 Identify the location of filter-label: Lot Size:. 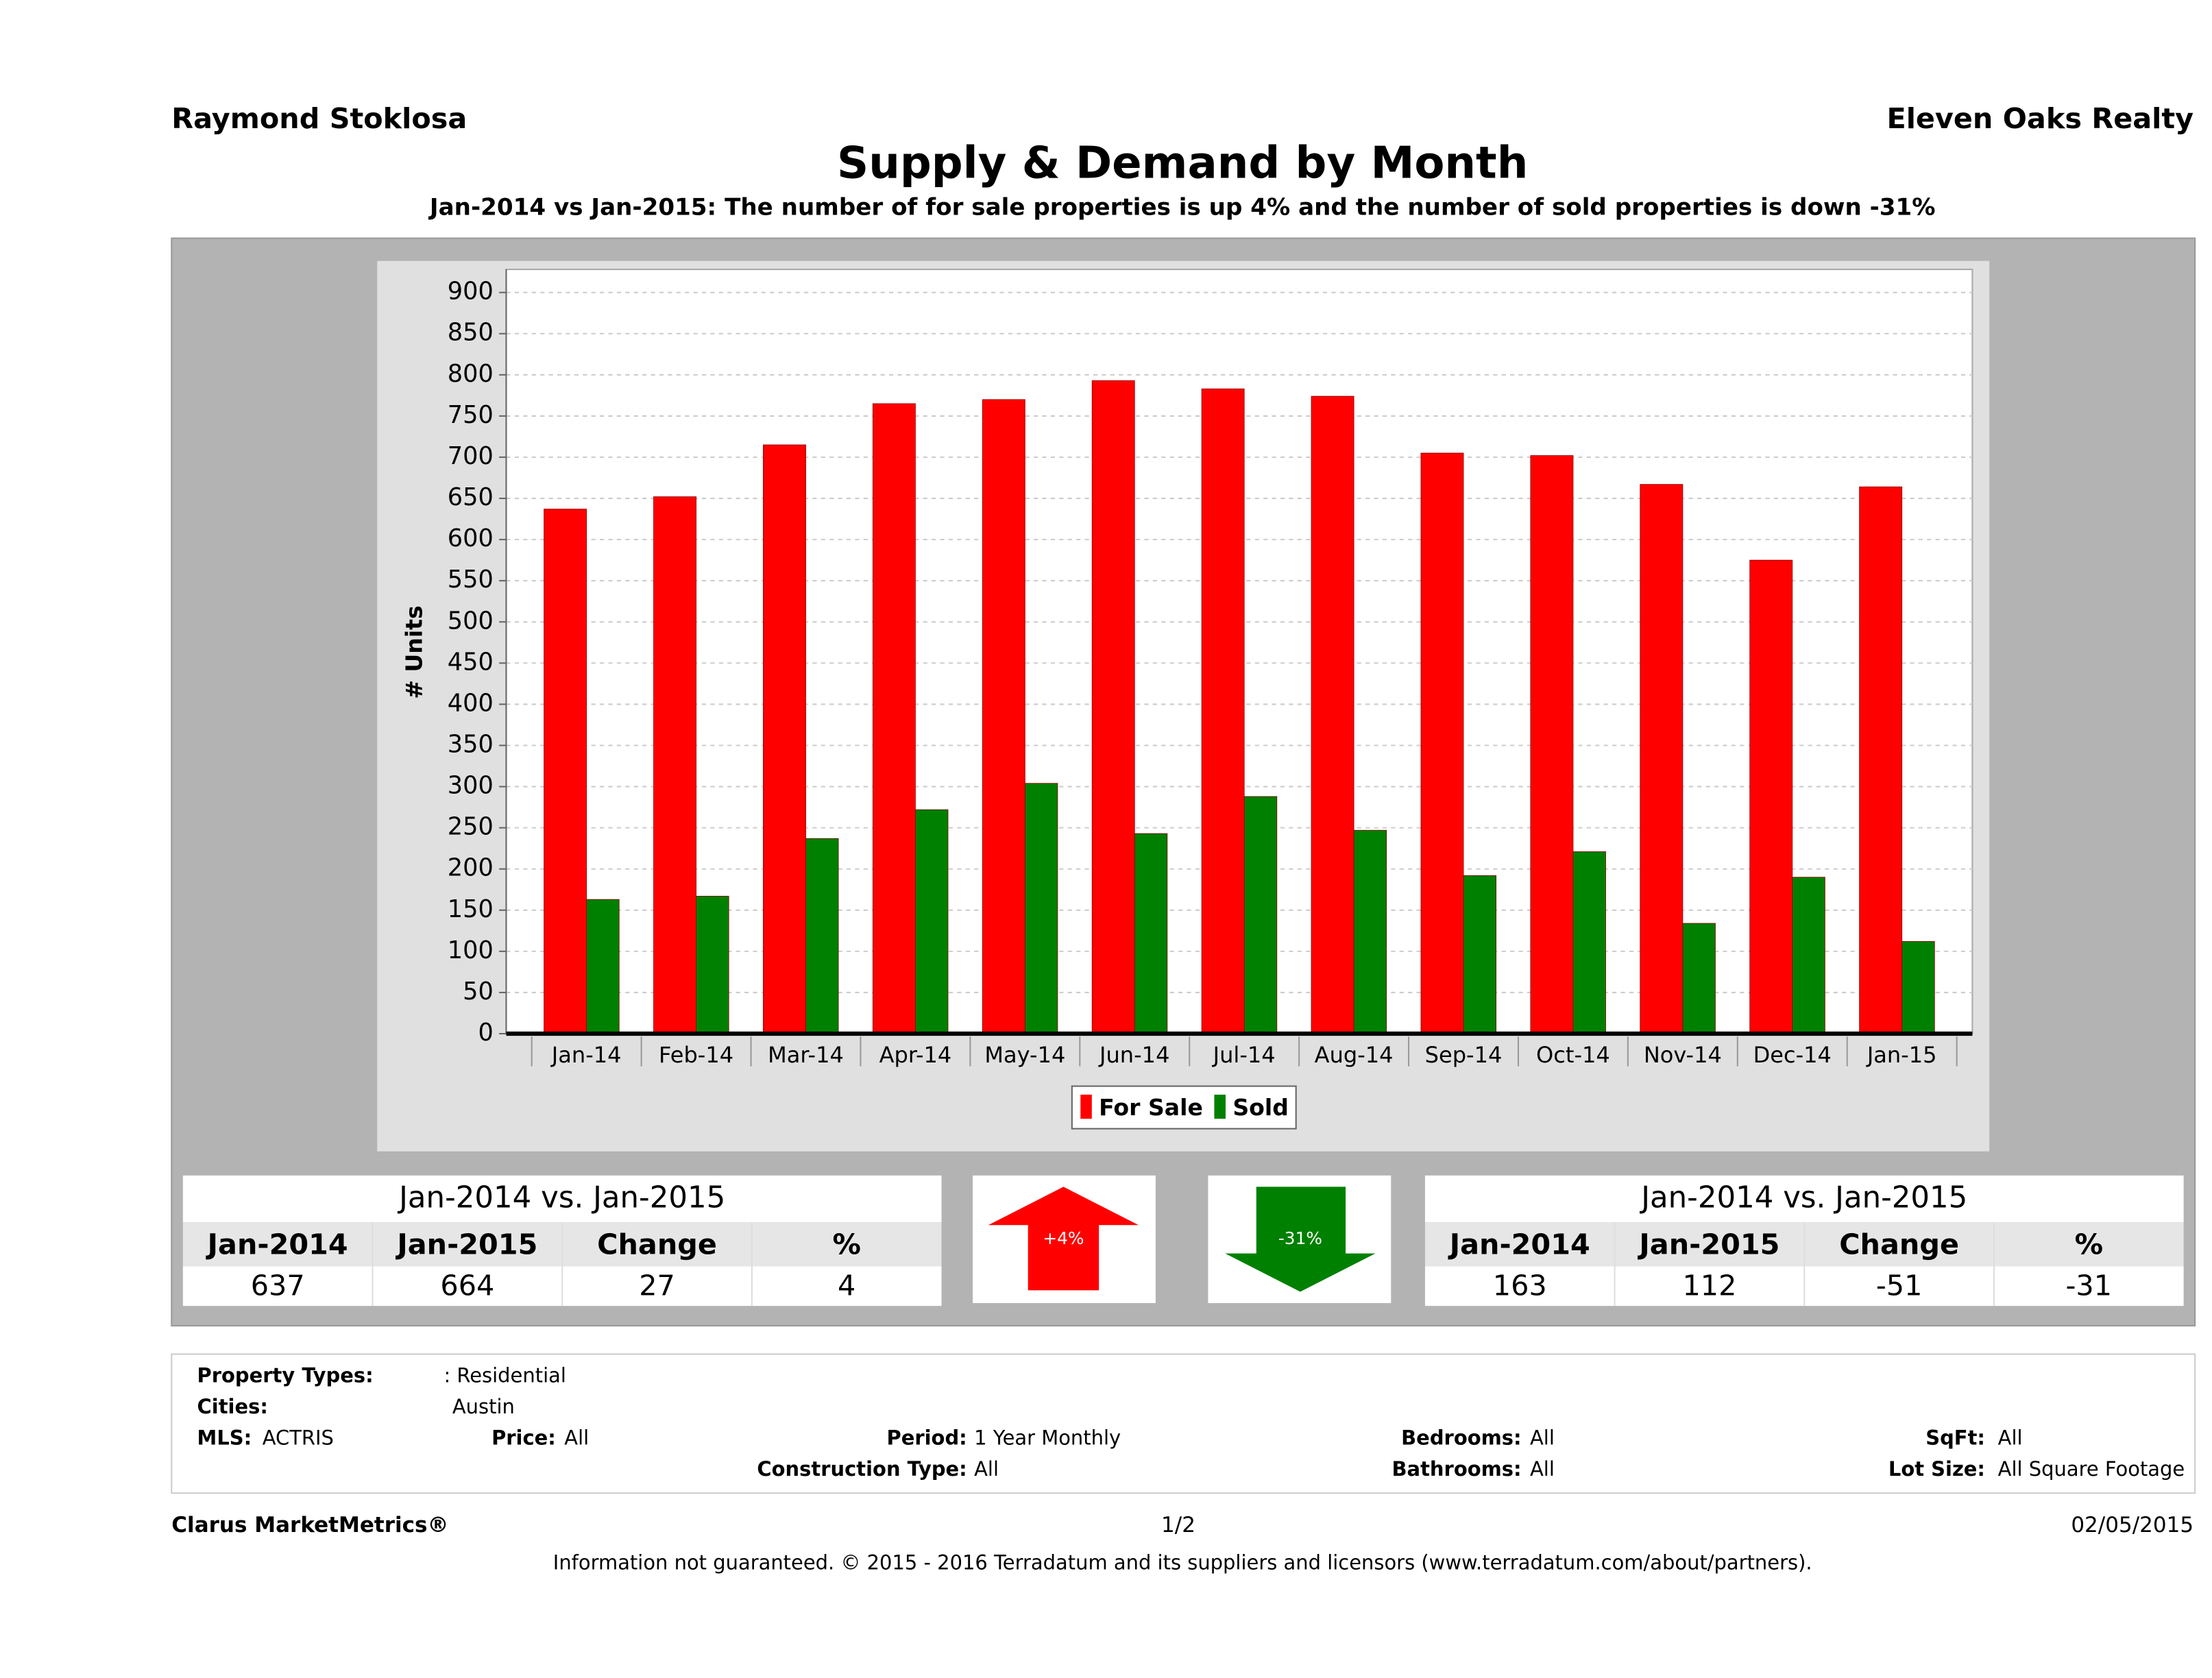
(1937, 1469).